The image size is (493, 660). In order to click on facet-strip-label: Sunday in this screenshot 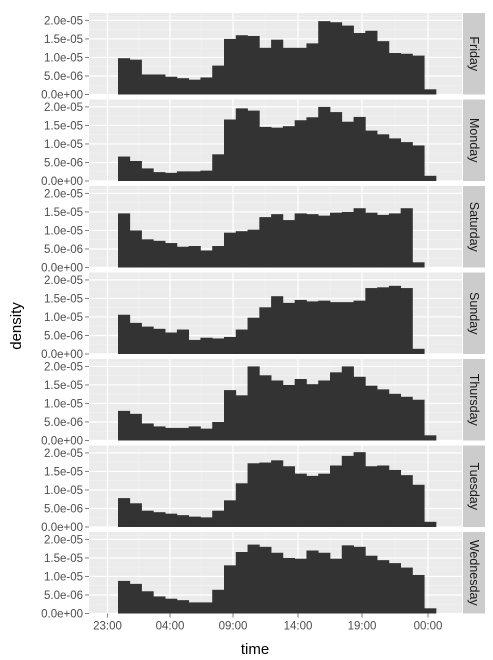, I will do `click(474, 313)`.